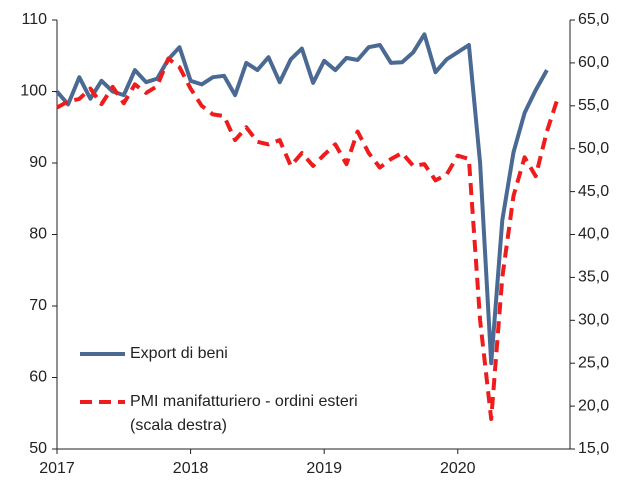 The image size is (626, 486). Describe the element at coordinates (33, 91) in the screenshot. I see `y-tick-label: 100` at that location.